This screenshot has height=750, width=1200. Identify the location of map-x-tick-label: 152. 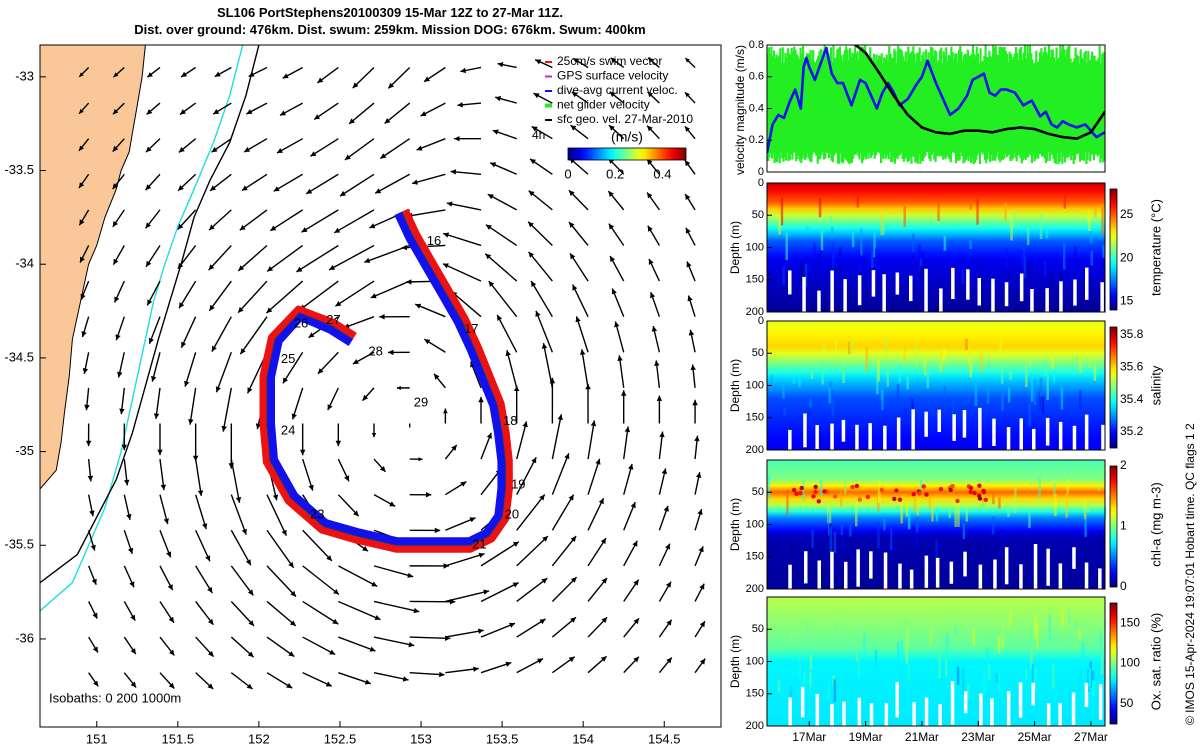
(259, 738).